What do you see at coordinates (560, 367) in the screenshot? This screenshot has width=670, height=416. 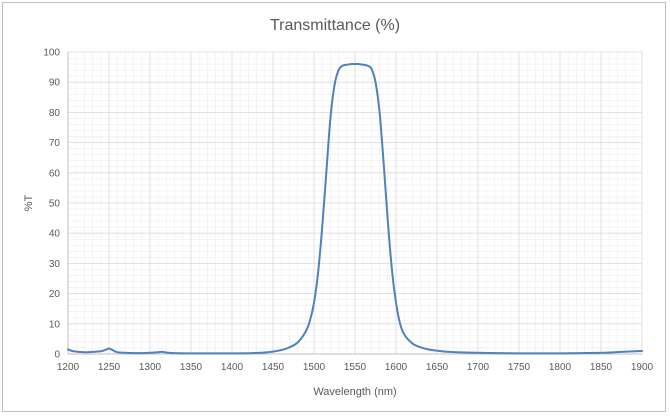 I see `x-tick-label: 1800` at bounding box center [560, 367].